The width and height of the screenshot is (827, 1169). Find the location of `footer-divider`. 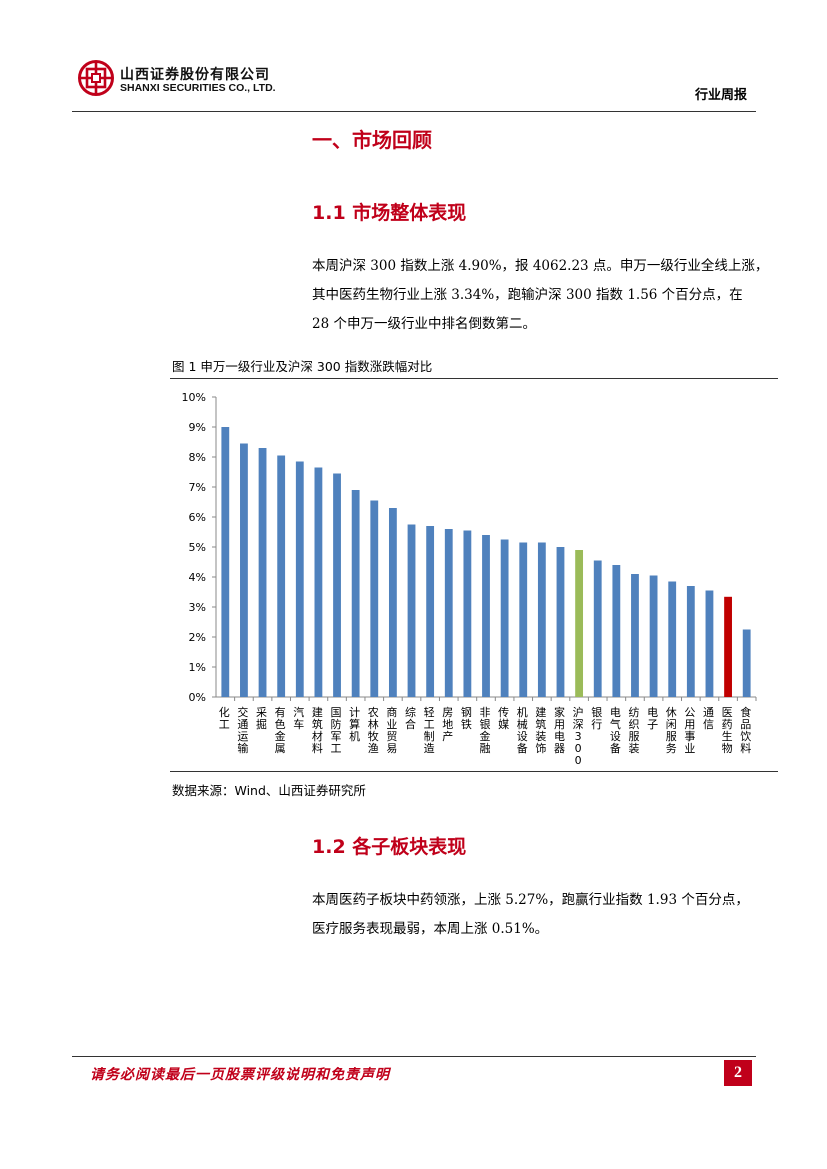

footer-divider is located at coordinates (414, 1056).